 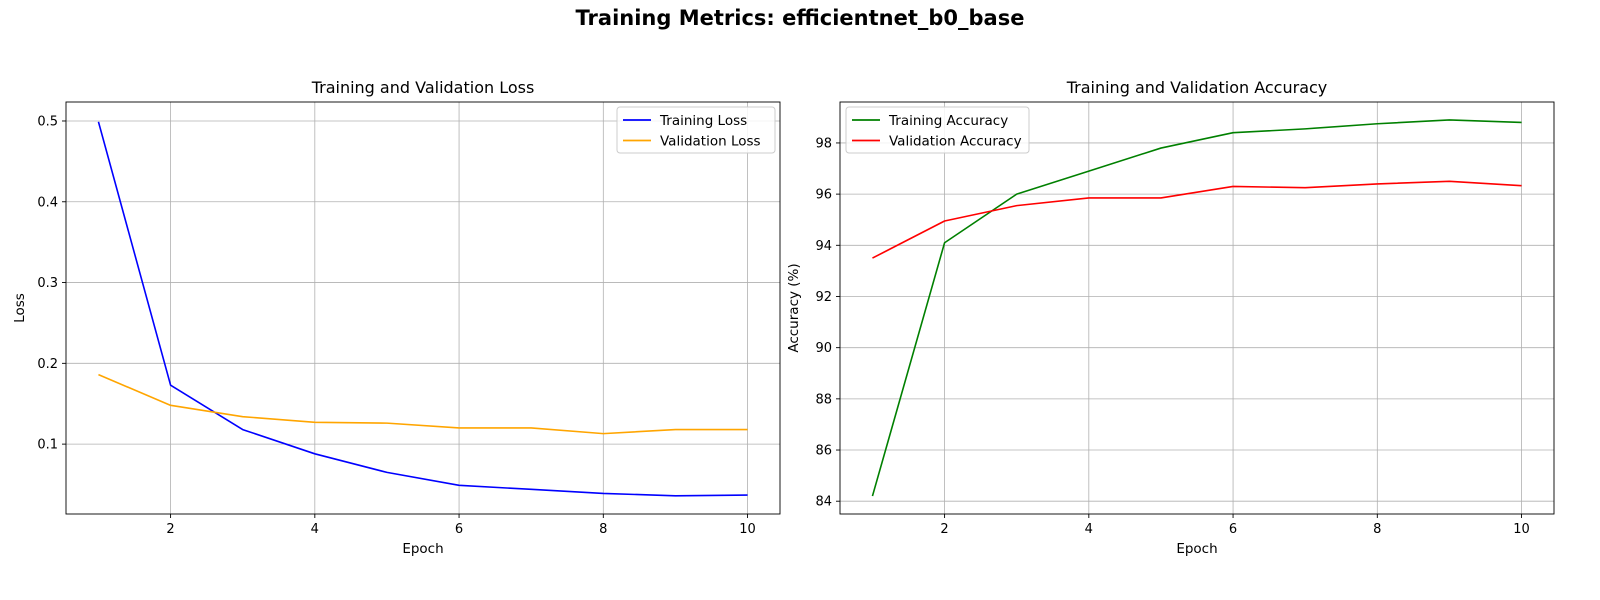 What do you see at coordinates (747, 529) in the screenshot?
I see `loss-x-tick-label: 10` at bounding box center [747, 529].